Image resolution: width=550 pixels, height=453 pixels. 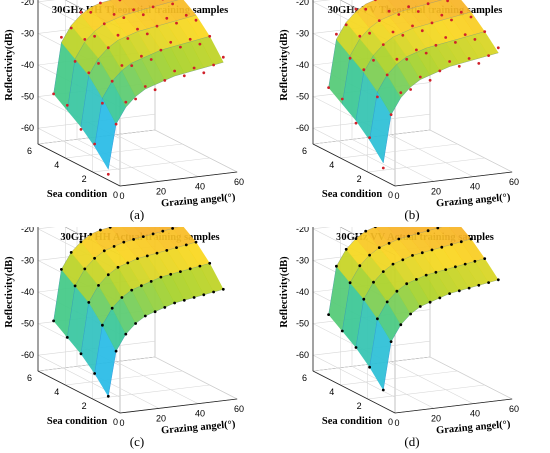 I want to click on x-tick-label: 20, so click(x=161, y=418).